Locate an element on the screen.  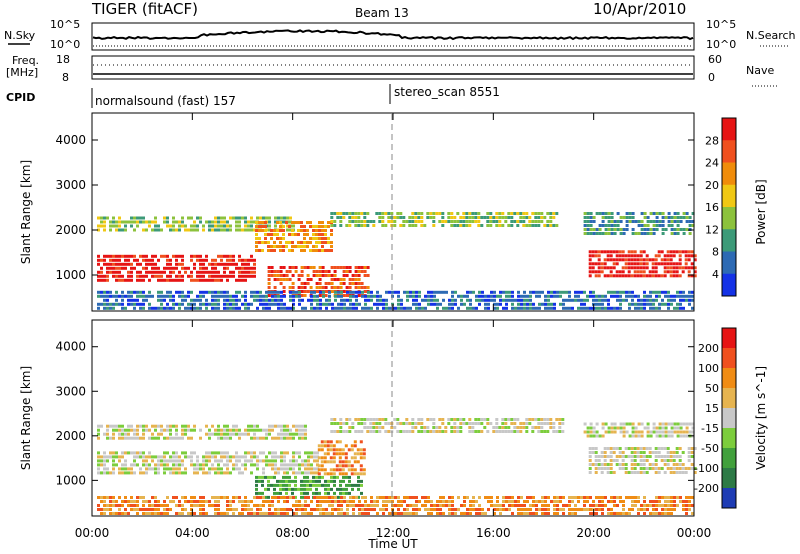
x-tick-label: 20:00 is located at coordinates (593, 533).